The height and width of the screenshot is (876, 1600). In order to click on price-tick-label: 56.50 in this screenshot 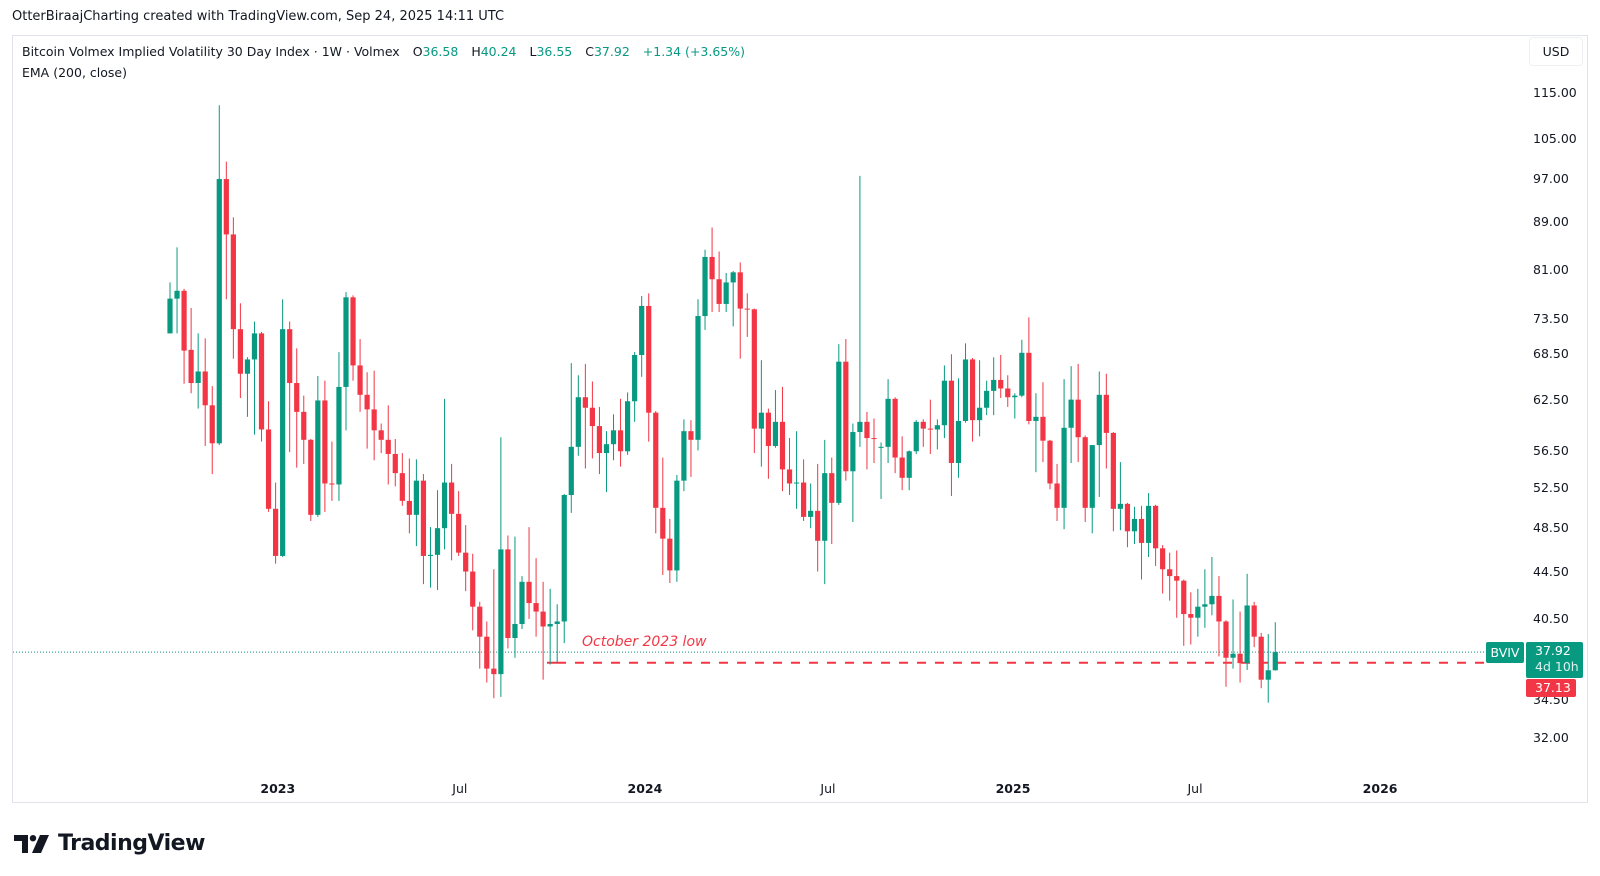, I will do `click(1551, 451)`.